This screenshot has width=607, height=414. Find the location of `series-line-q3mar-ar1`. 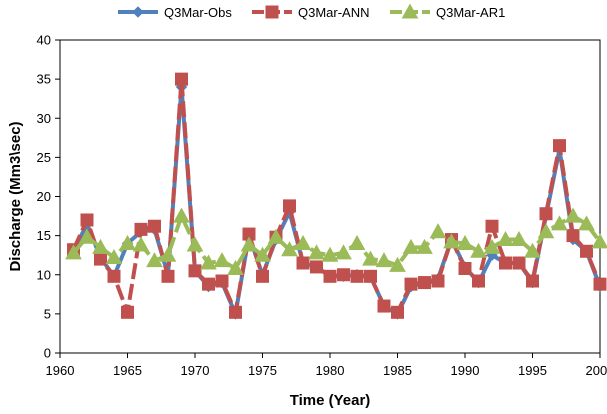

series-line-q3mar-ar1 is located at coordinates (336, 242).